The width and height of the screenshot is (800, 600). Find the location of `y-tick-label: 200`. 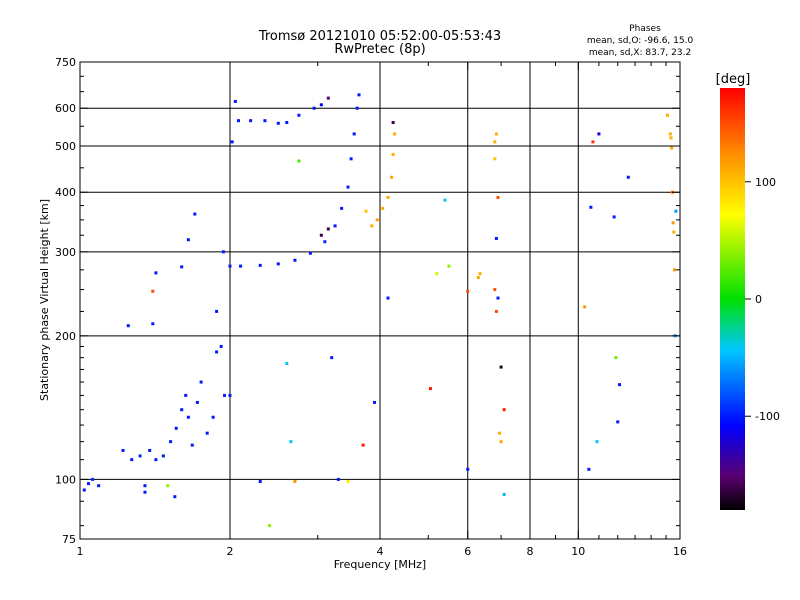

y-tick-label: 200 is located at coordinates (65, 336).